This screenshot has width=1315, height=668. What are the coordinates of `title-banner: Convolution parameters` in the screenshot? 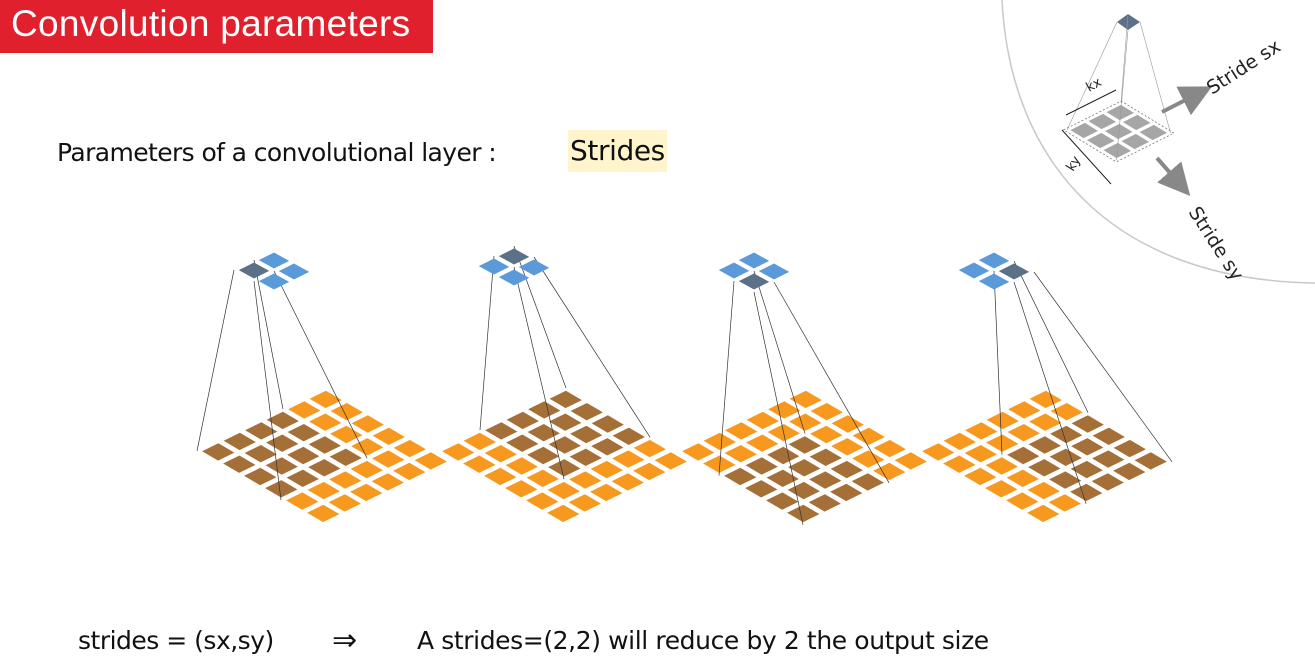 It's located at (216, 26).